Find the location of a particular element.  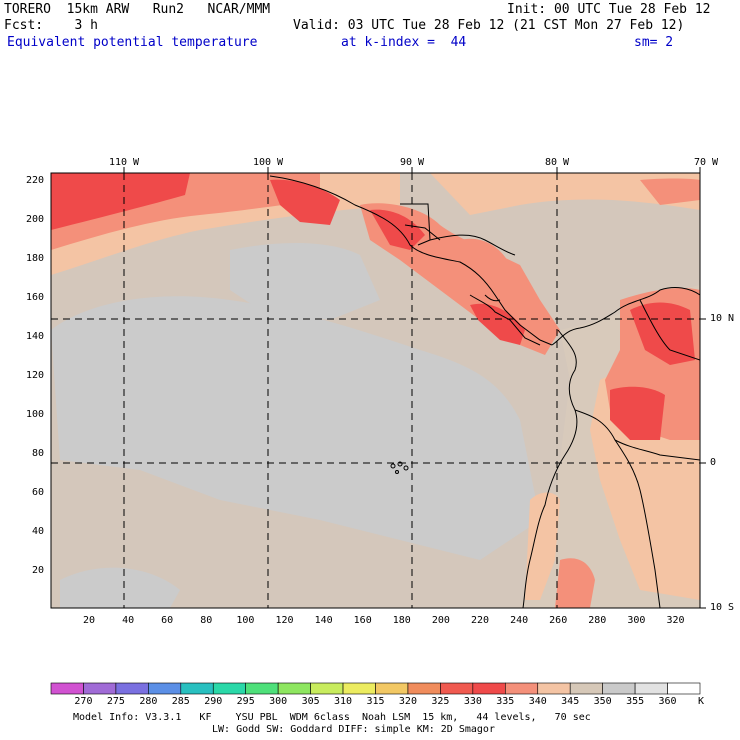

colorbar-tick-label: 310 is located at coordinates (343, 701).